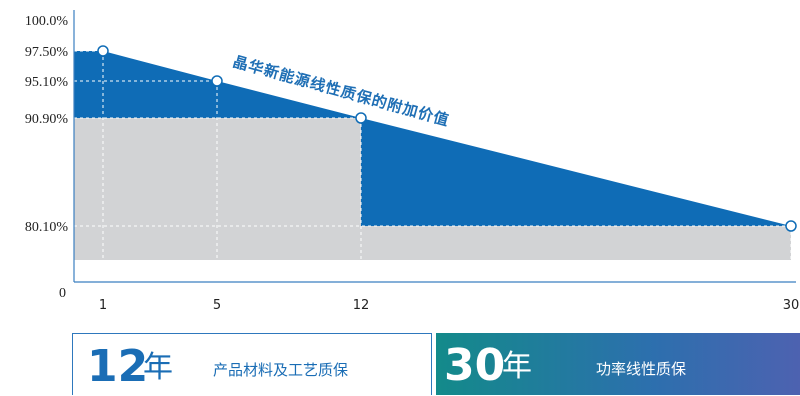 The height and width of the screenshot is (396, 800). What do you see at coordinates (281, 370) in the screenshot?
I see `product-warranty-label: 产品材料及工艺质保` at bounding box center [281, 370].